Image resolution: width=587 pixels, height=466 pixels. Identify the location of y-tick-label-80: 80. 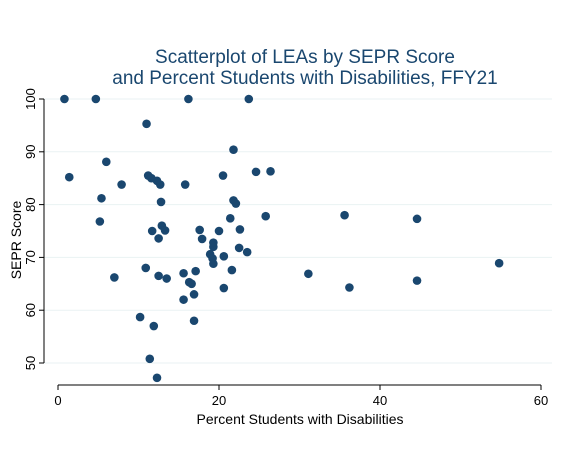
(30, 204).